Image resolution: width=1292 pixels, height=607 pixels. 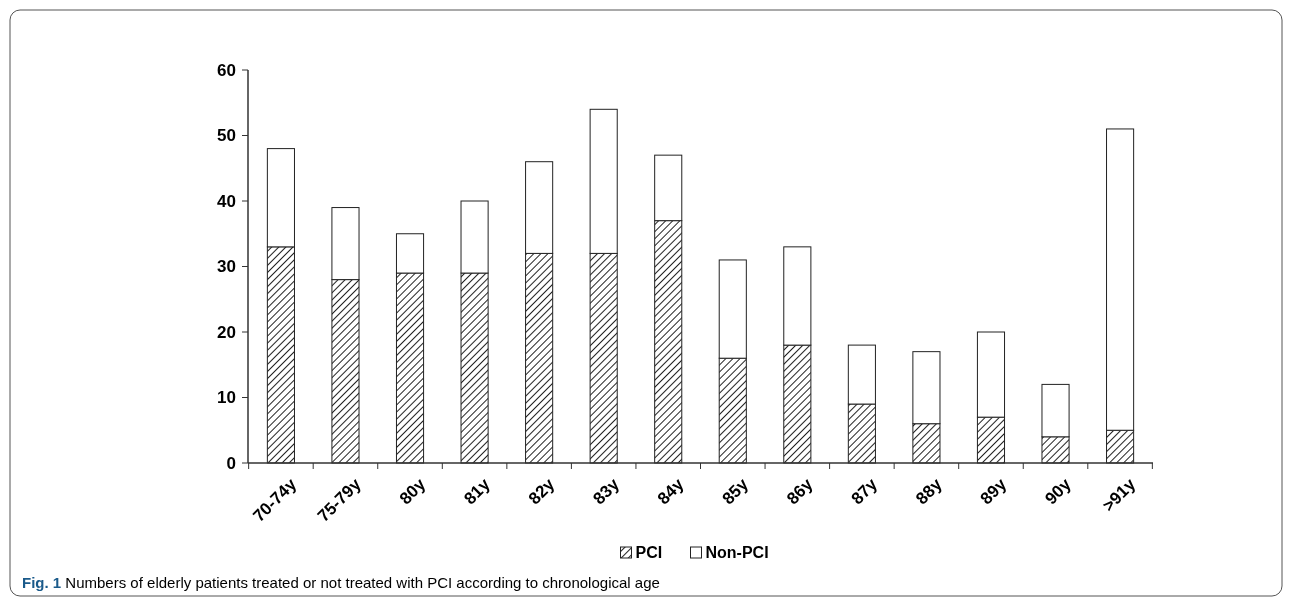 I want to click on y-tick-label: 0, so click(x=231, y=463).